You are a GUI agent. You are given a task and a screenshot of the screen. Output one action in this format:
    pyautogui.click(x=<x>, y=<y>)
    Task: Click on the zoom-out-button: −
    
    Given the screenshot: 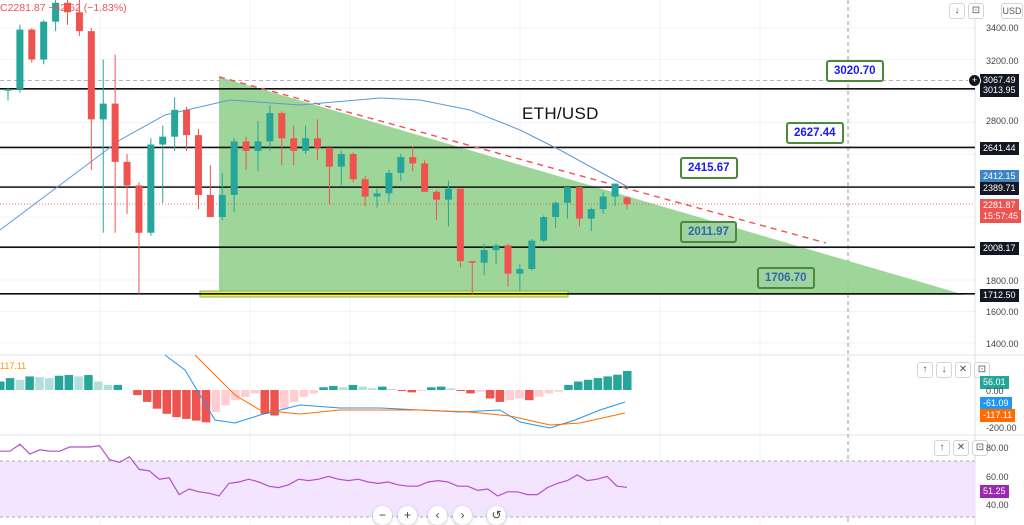 What is the action you would take?
    pyautogui.click(x=382, y=515)
    